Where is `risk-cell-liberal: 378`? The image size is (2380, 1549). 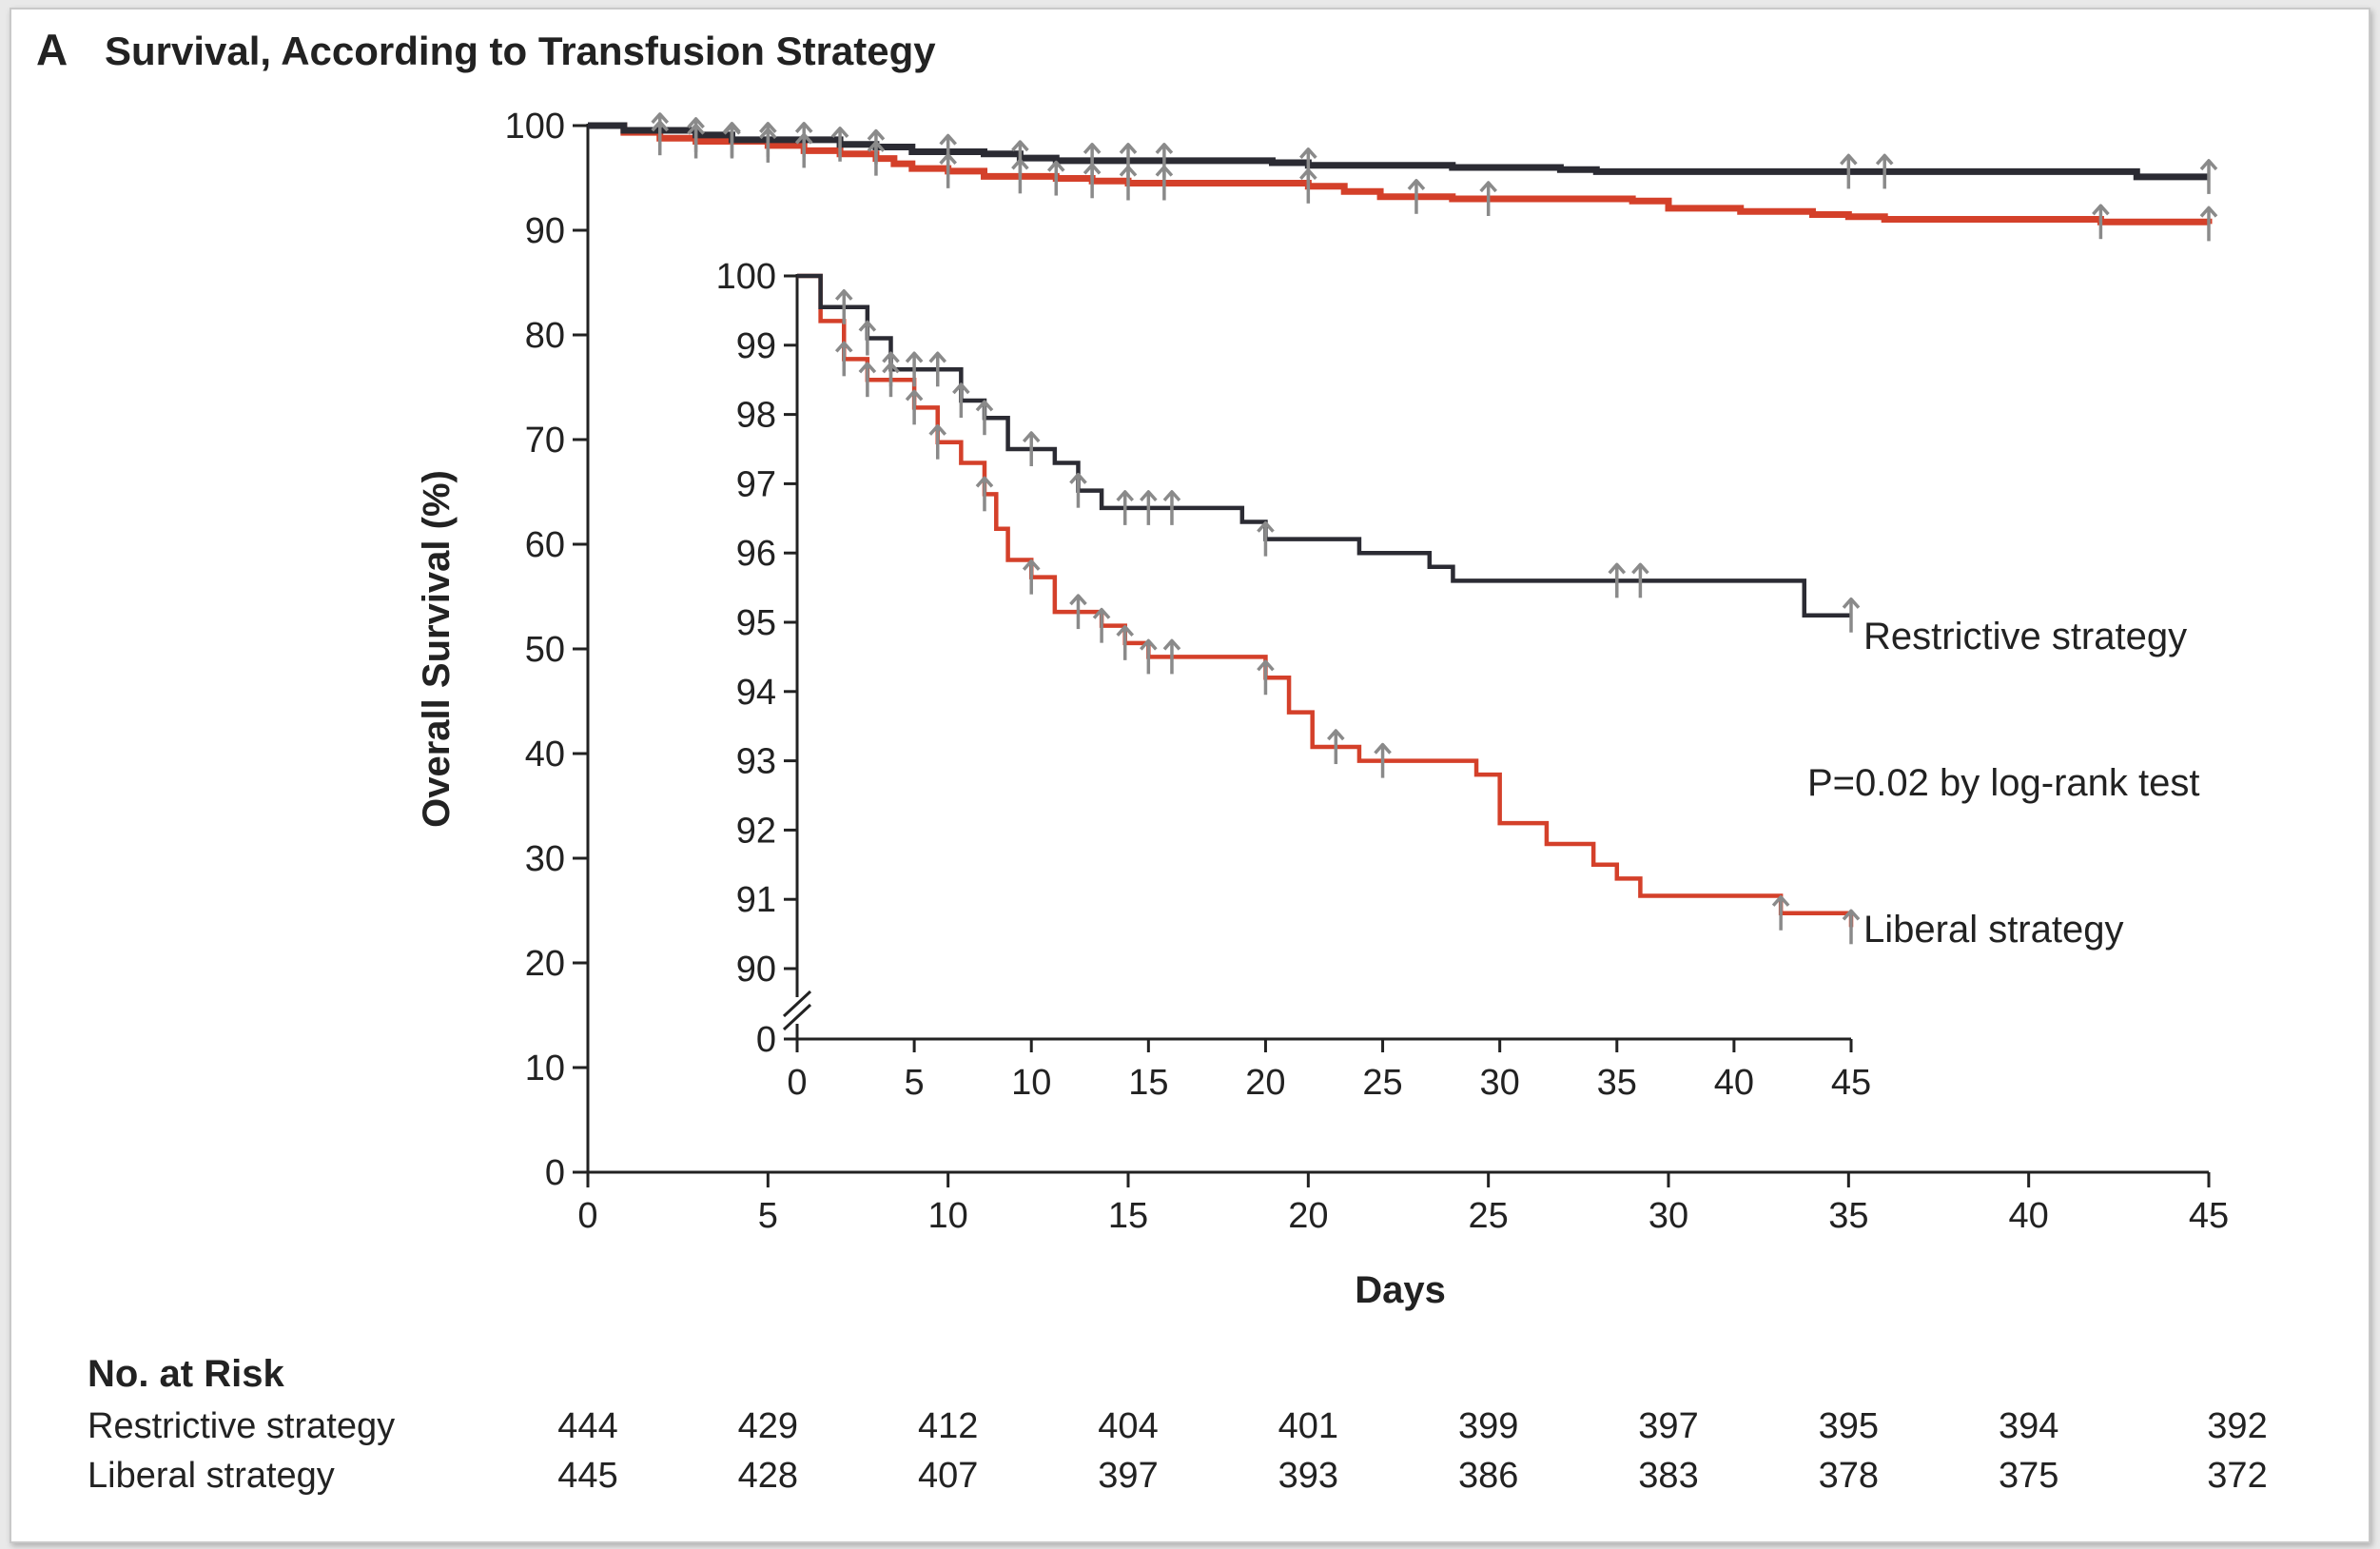 risk-cell-liberal: 378 is located at coordinates (1849, 1476).